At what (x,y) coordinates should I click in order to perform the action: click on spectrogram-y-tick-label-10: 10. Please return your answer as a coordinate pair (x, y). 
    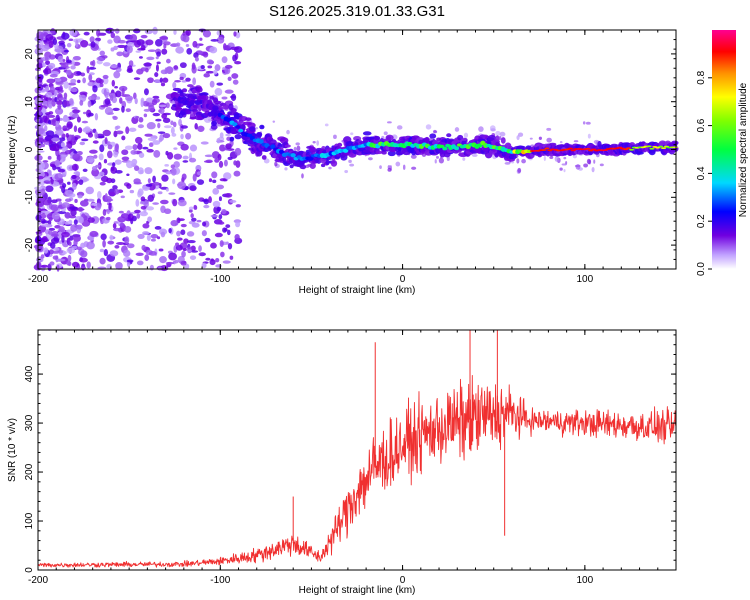
    Looking at the image, I should click on (29, 102).